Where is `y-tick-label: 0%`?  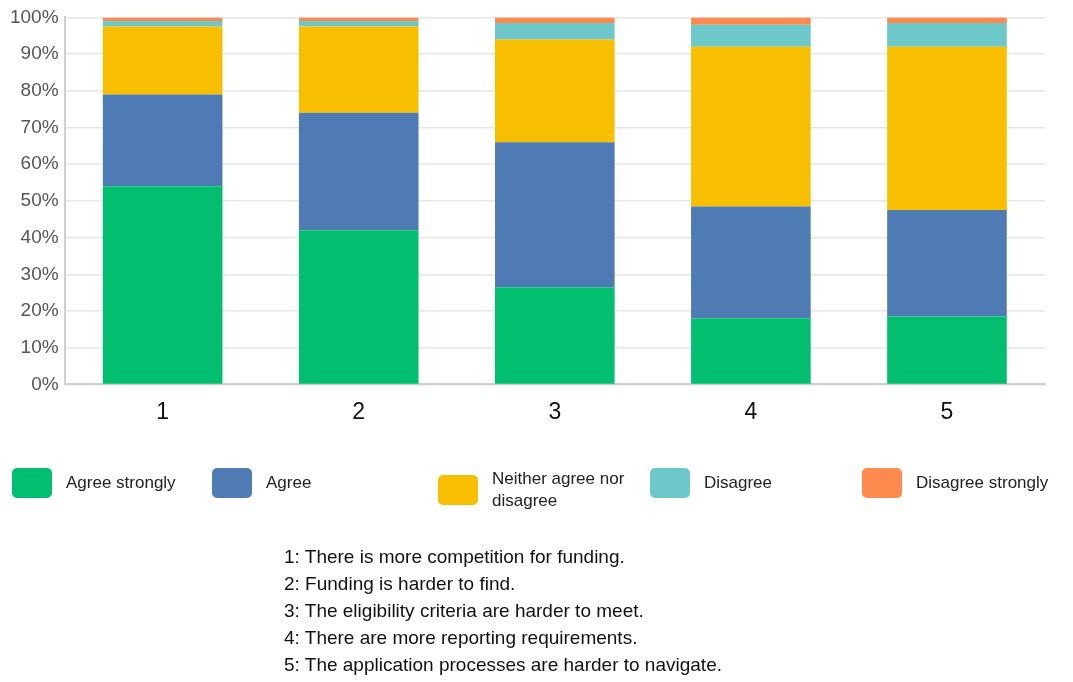
y-tick-label: 0% is located at coordinates (45, 383).